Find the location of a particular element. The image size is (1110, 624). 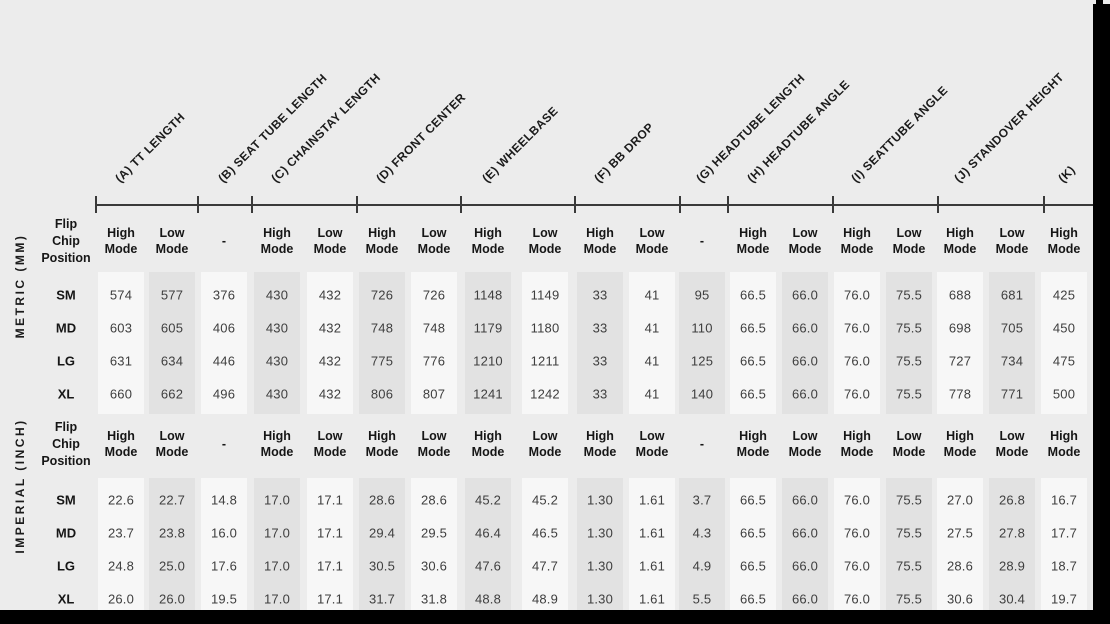

table-cell: 603 is located at coordinates (121, 328).